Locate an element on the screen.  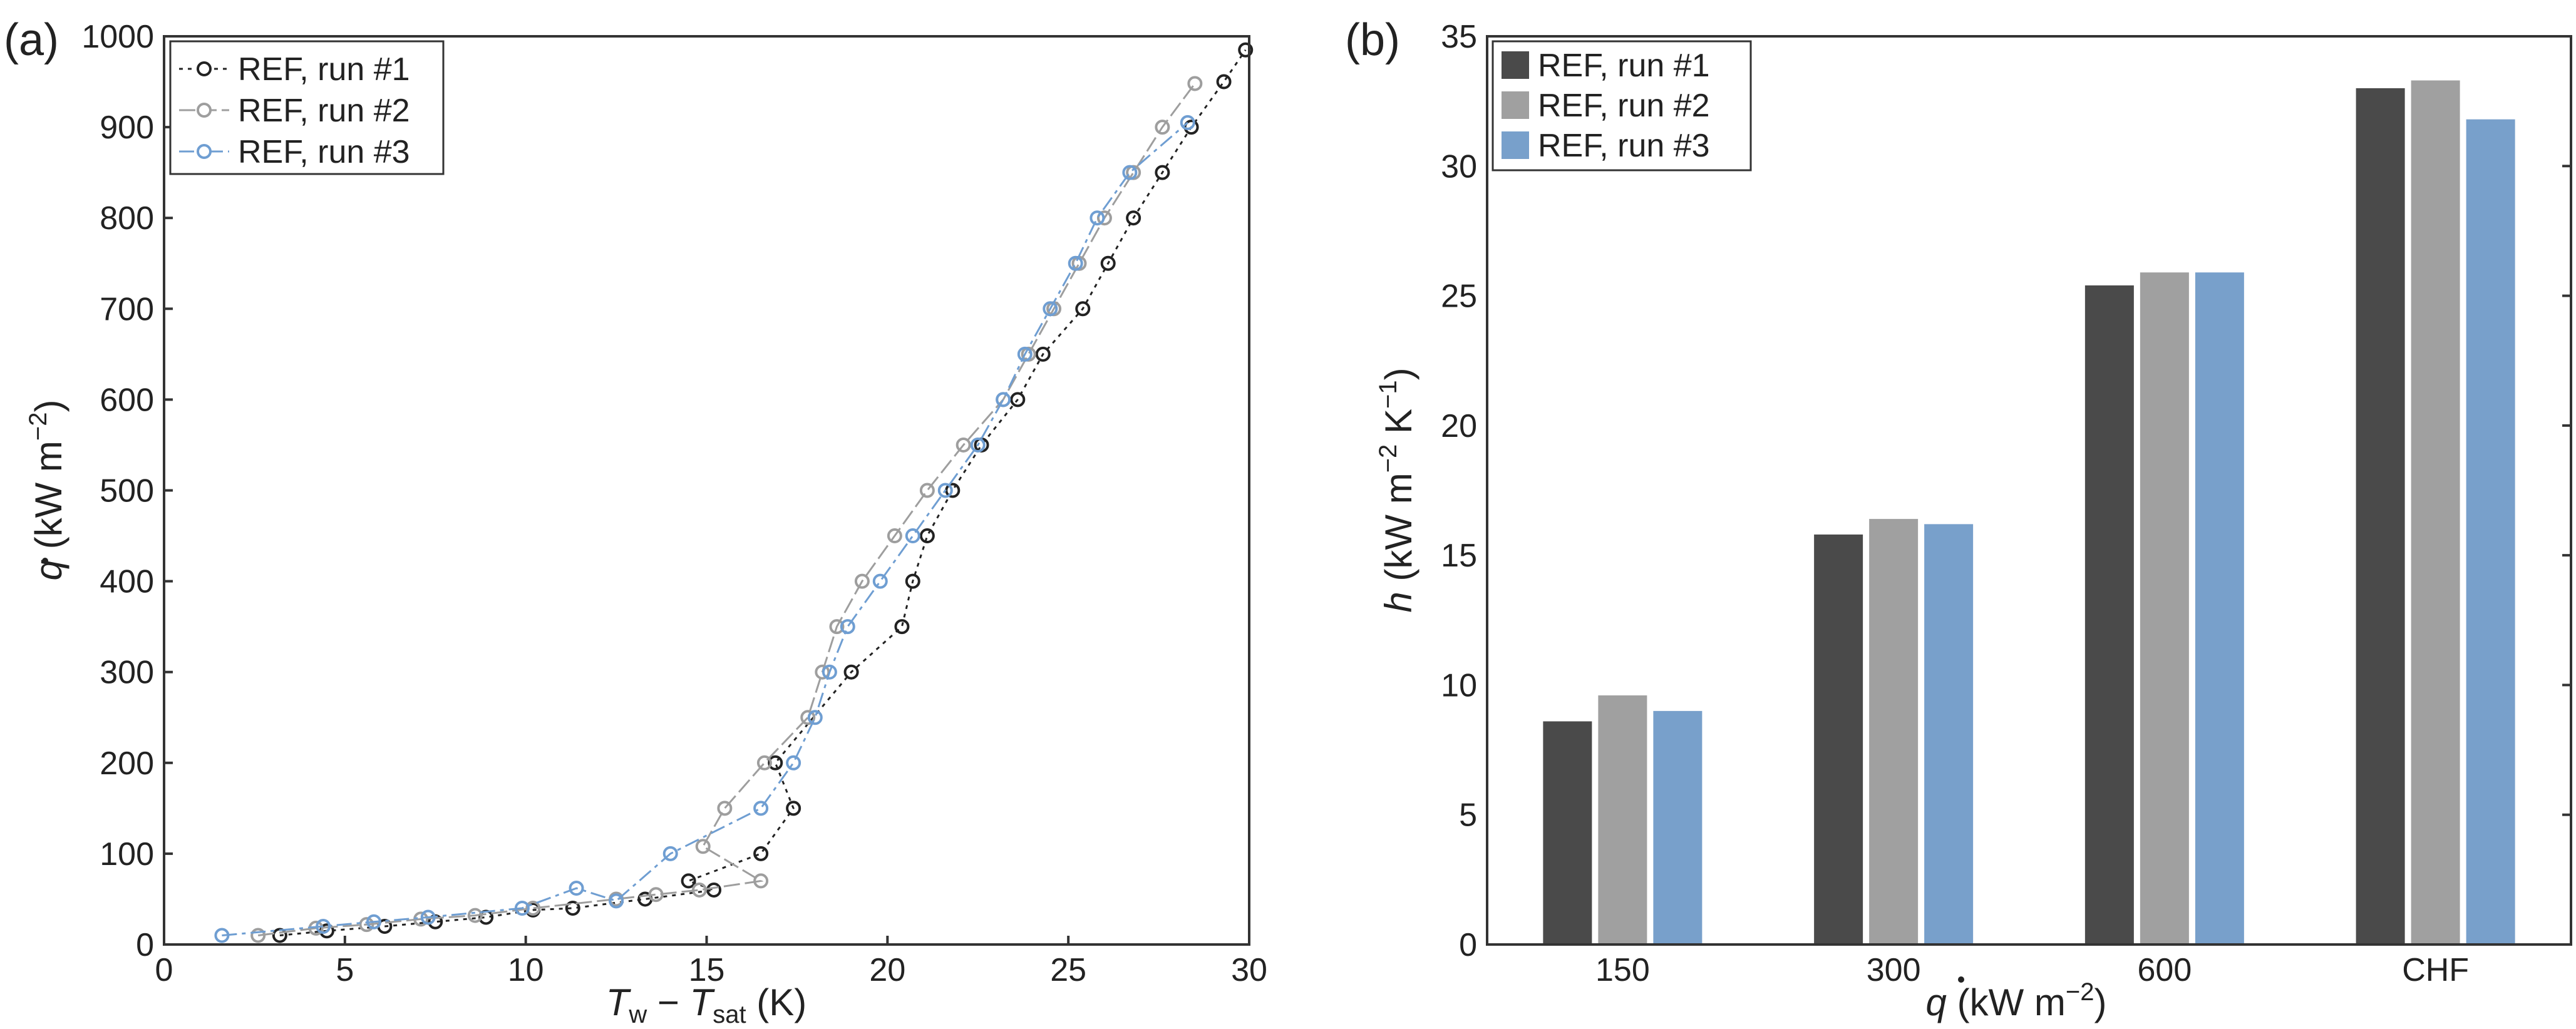
panel-a-y-tick-label: 400 is located at coordinates (127, 582).